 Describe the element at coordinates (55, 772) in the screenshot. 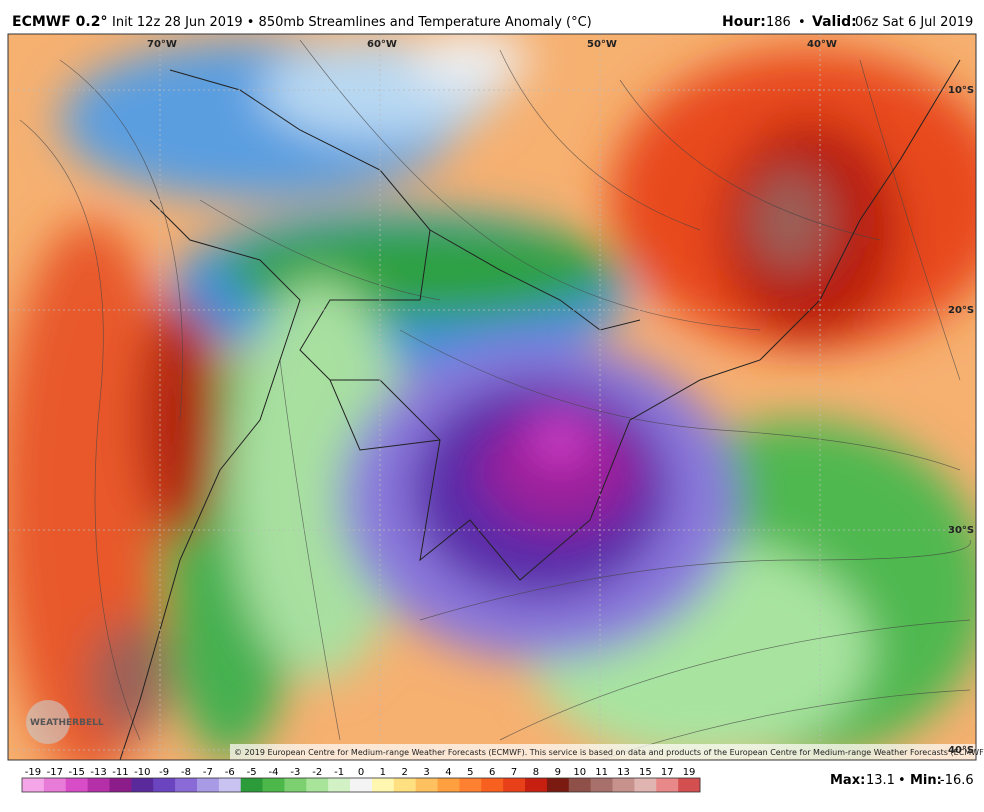

I see `colorbar-label: -17` at that location.